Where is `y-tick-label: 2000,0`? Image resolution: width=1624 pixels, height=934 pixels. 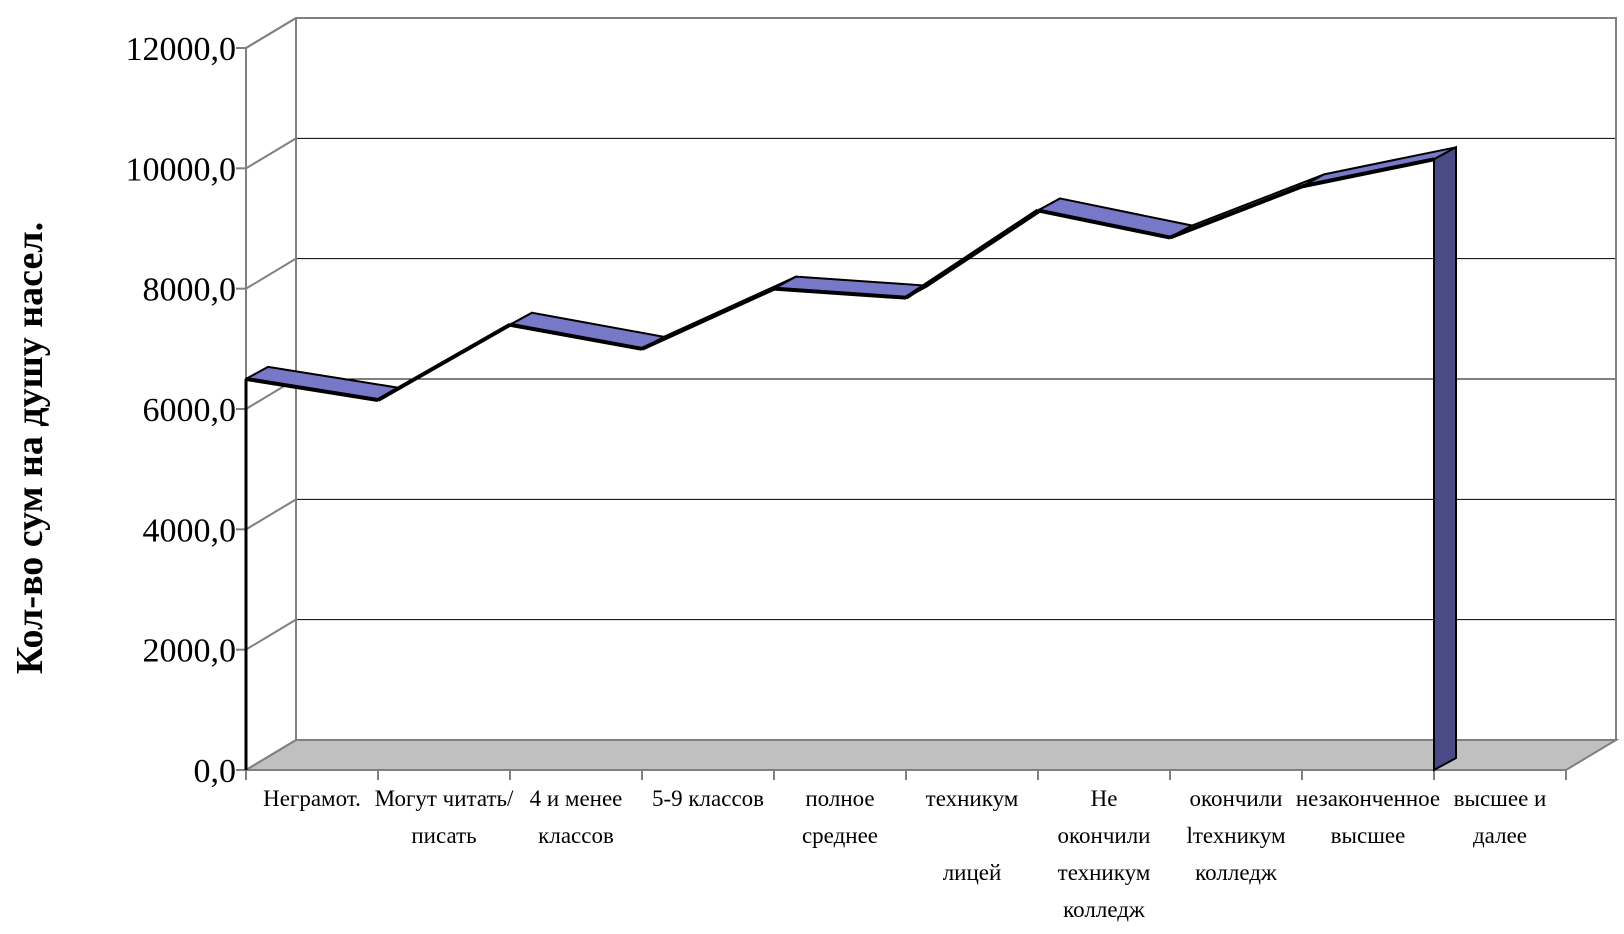 y-tick-label: 2000,0 is located at coordinates (190, 651).